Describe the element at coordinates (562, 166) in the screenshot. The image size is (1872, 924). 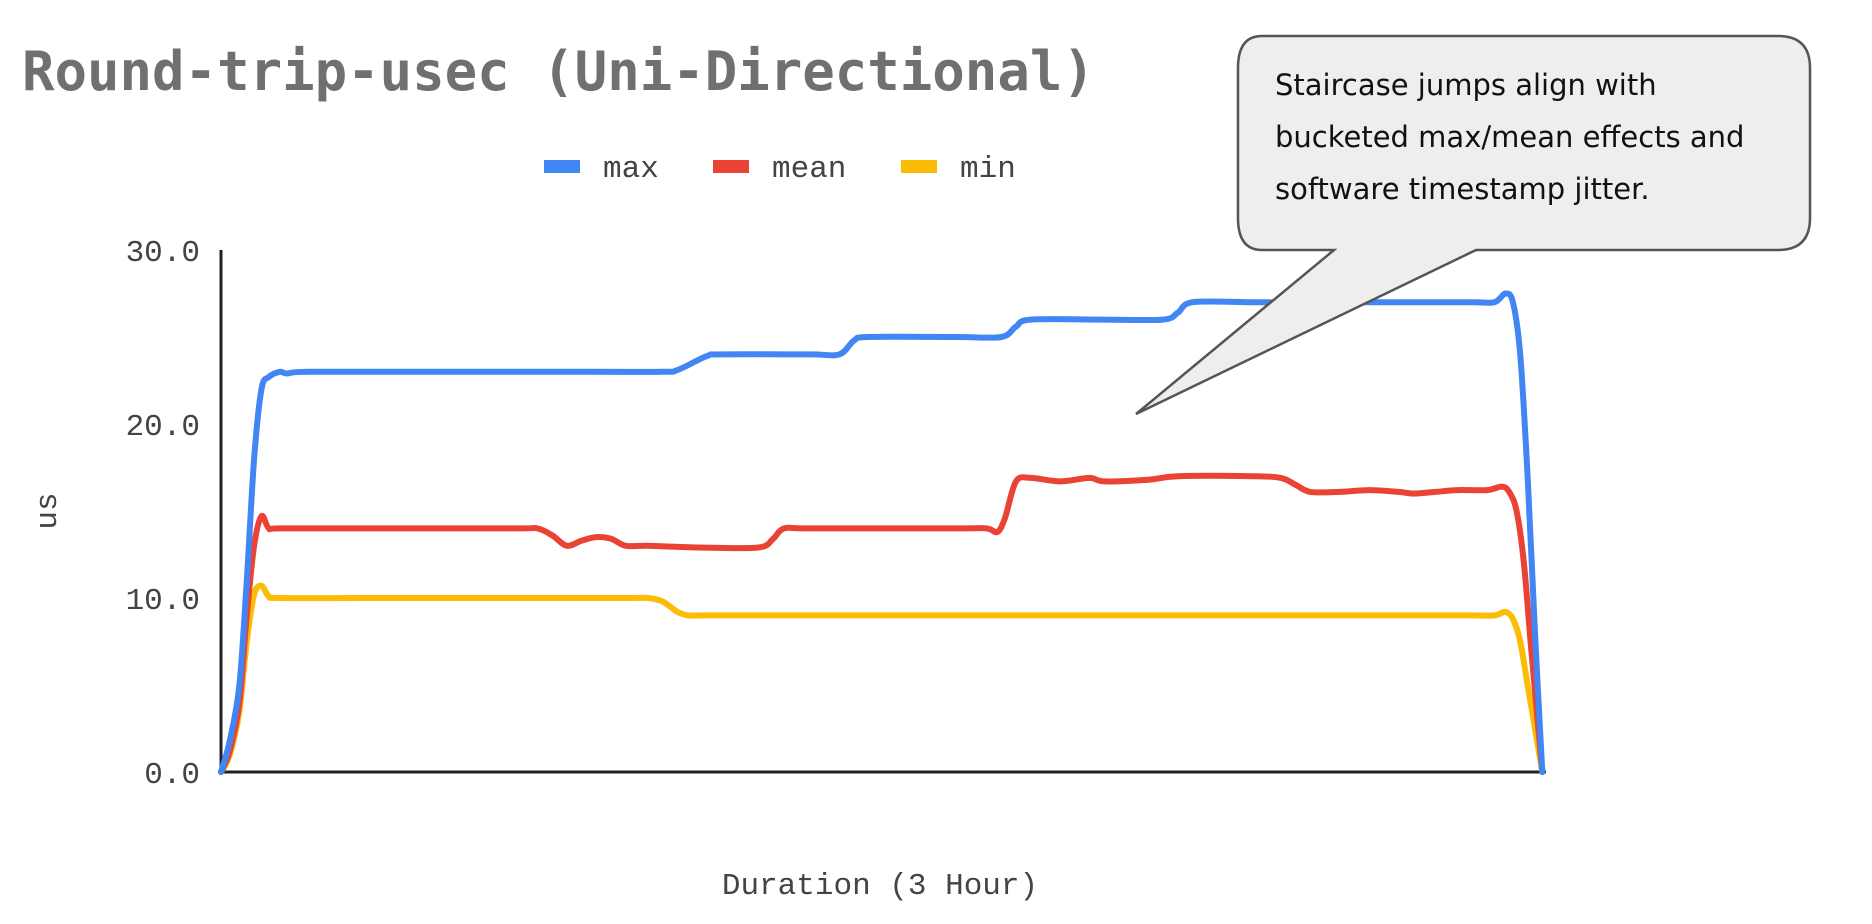
I see `legend-swatch-max` at that location.